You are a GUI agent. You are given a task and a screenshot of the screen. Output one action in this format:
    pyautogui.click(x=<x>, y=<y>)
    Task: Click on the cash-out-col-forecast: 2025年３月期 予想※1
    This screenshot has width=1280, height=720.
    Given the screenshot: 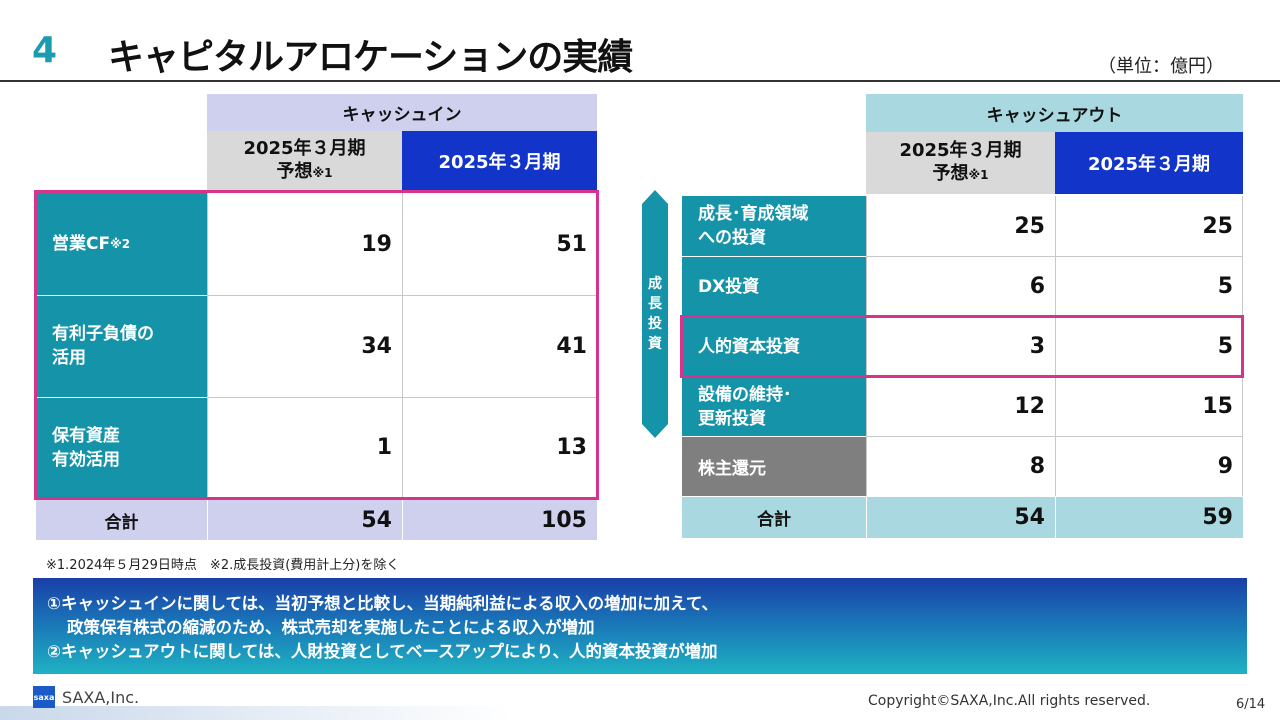 What is the action you would take?
    pyautogui.click(x=960, y=163)
    